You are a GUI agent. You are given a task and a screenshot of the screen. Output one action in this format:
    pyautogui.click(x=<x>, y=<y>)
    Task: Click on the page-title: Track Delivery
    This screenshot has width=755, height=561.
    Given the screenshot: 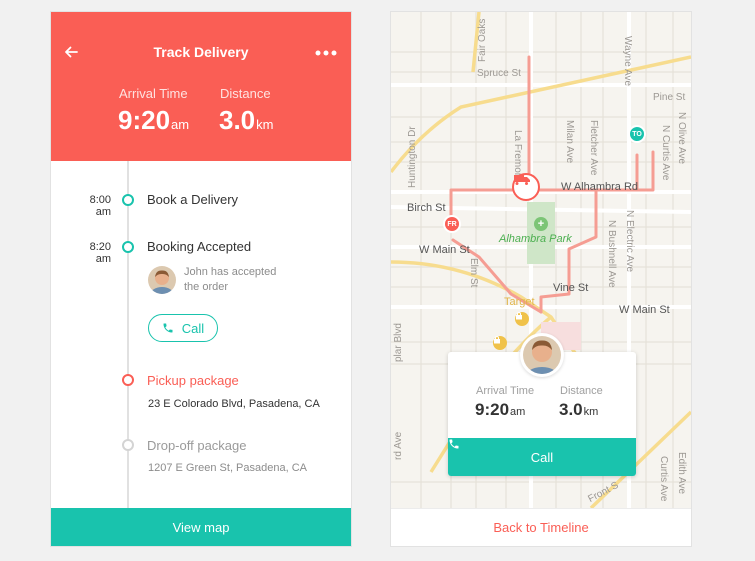 What is the action you would take?
    pyautogui.click(x=201, y=52)
    